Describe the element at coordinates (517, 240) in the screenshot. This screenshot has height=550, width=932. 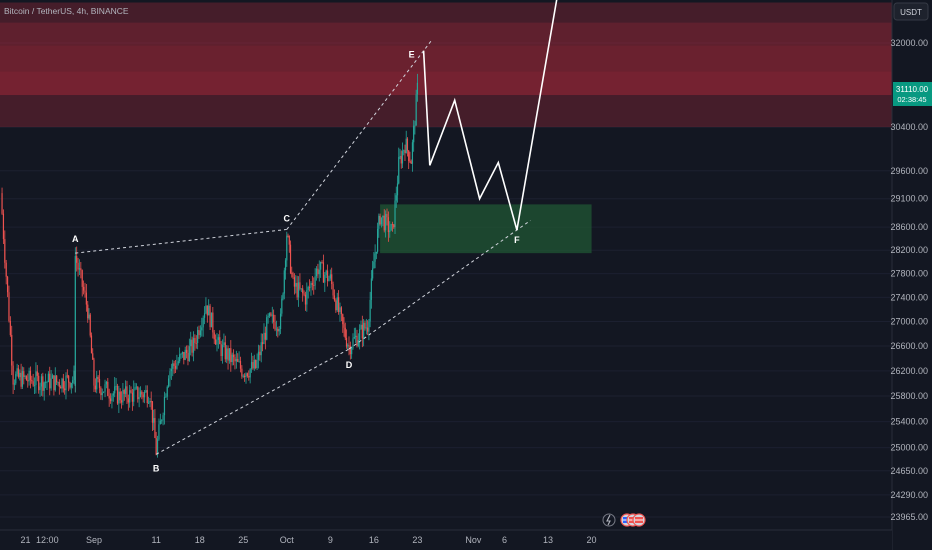
I see `wave-label-f: F` at that location.